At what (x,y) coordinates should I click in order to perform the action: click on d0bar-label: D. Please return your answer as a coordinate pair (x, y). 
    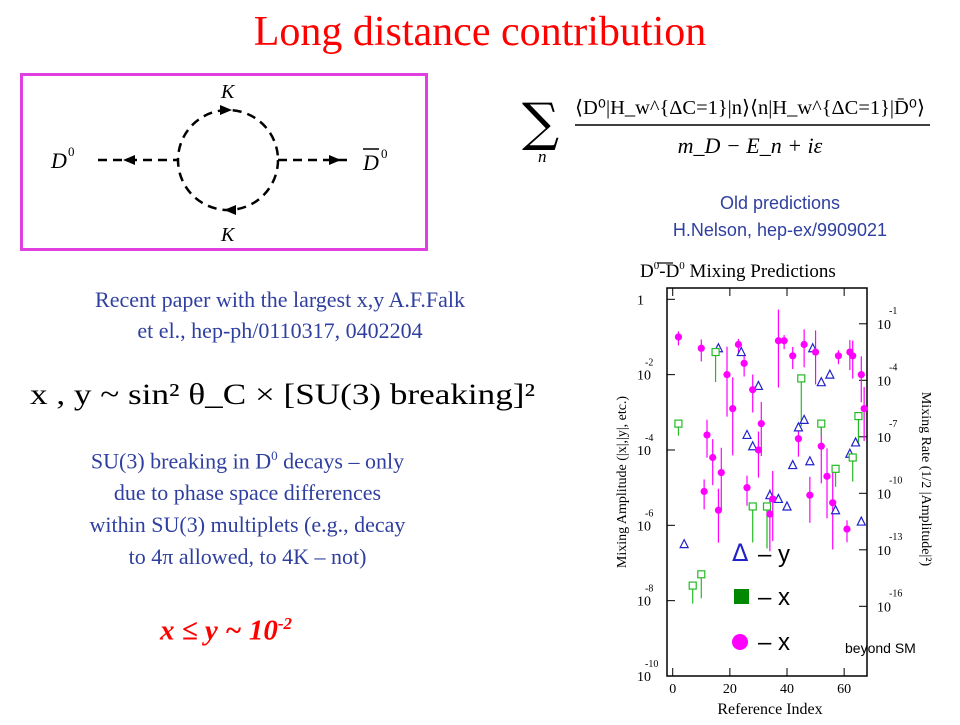
    Looking at the image, I should click on (370, 162).